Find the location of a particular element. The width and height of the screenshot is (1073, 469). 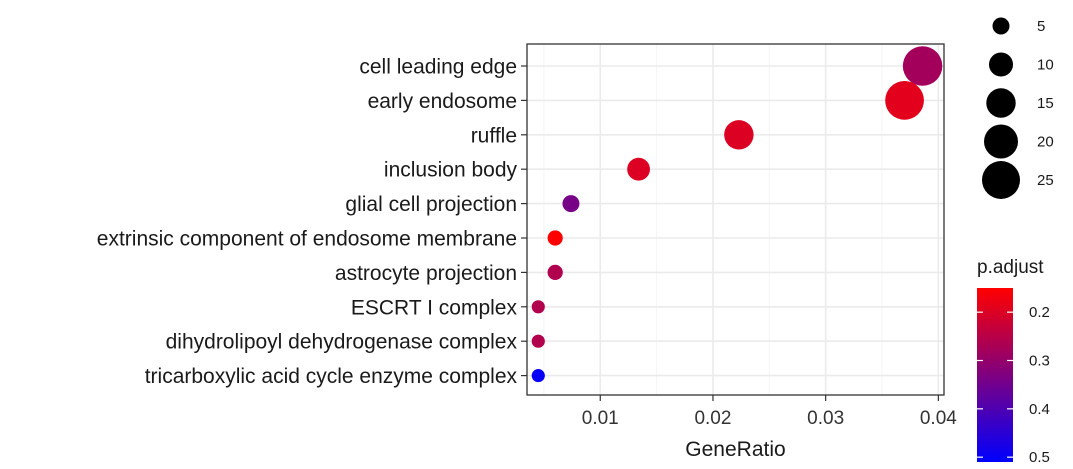

size-legend-label: 10 is located at coordinates (1045, 65).